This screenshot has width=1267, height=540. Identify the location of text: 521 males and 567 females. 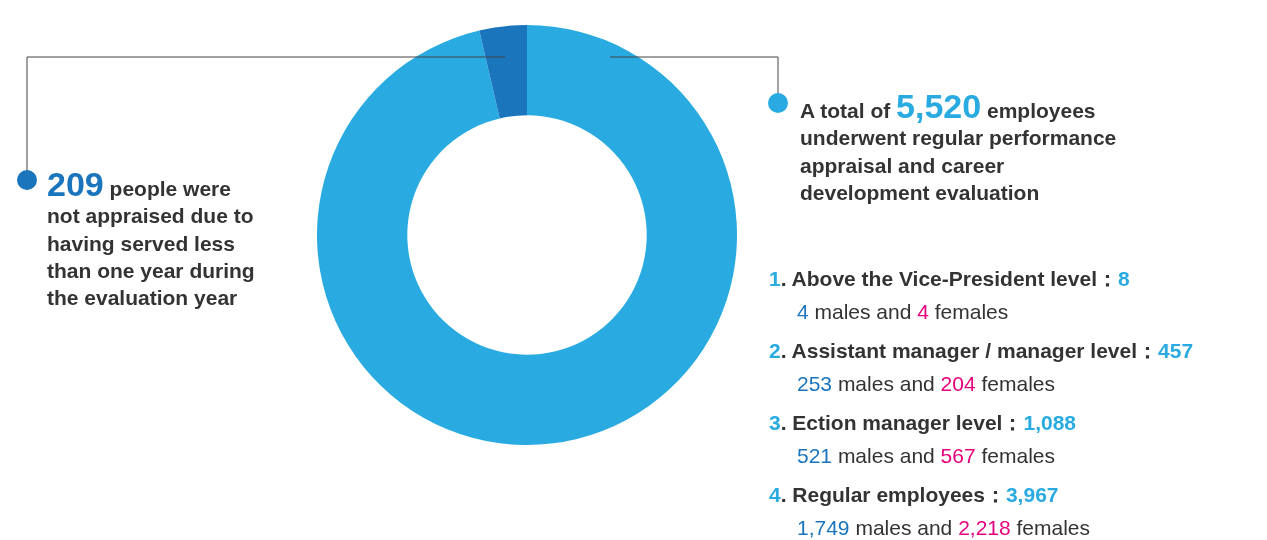
(926, 455).